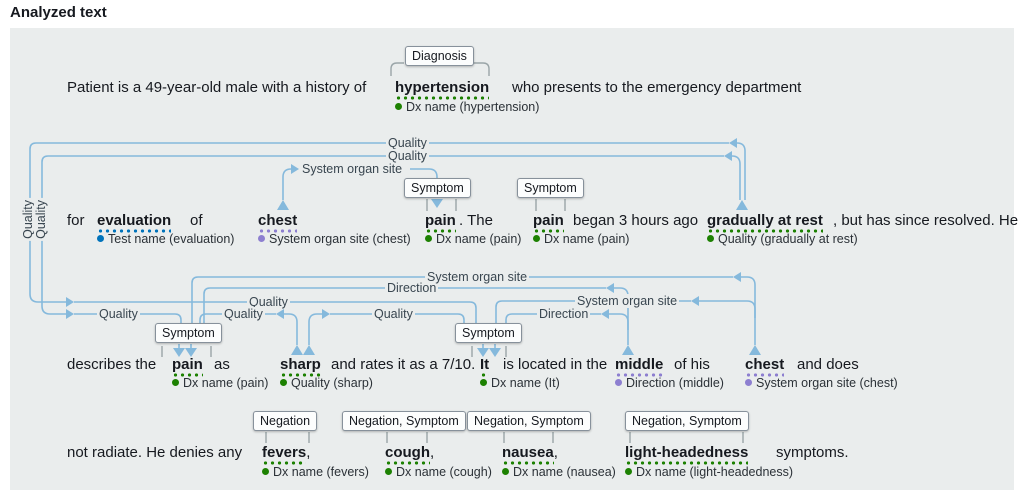  I want to click on text-token: describes the, so click(112, 364).